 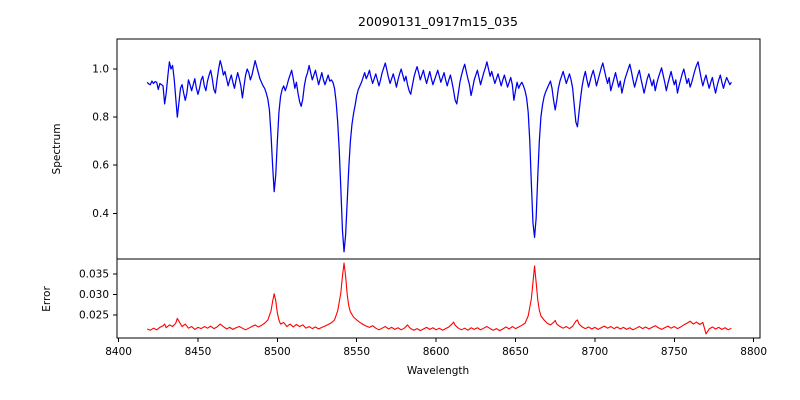 I want to click on x-tick-label: 8650, so click(x=515, y=352).